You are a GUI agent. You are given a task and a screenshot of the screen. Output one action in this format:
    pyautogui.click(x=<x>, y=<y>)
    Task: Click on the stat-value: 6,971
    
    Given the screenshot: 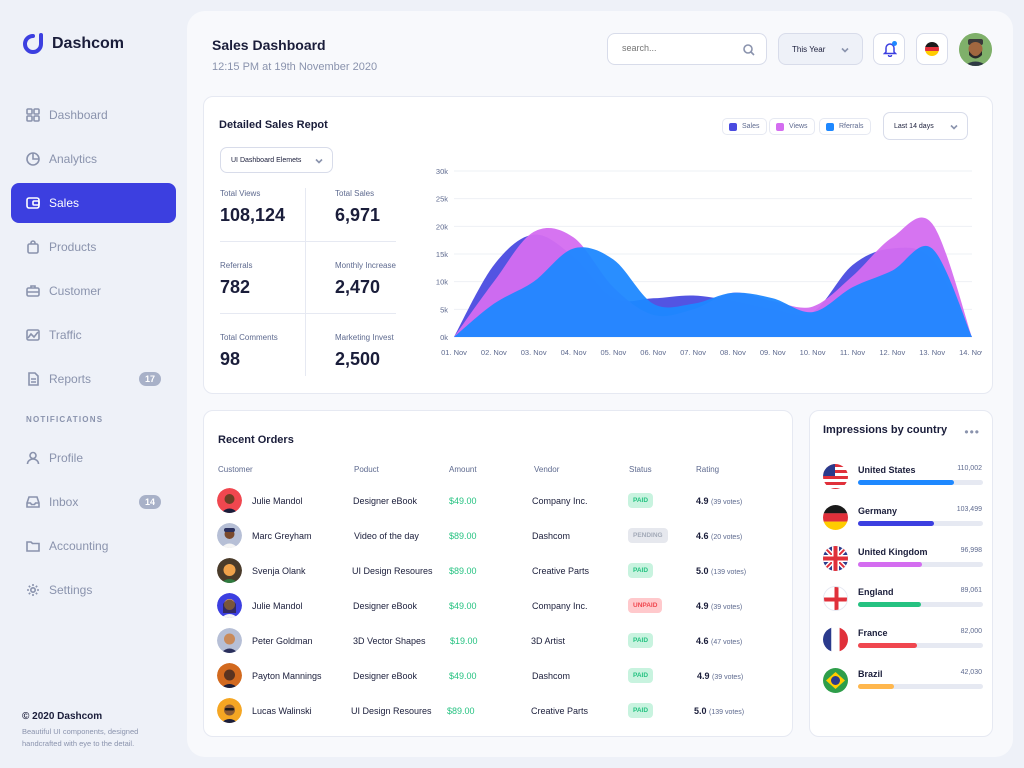 What is the action you would take?
    pyautogui.click(x=358, y=215)
    